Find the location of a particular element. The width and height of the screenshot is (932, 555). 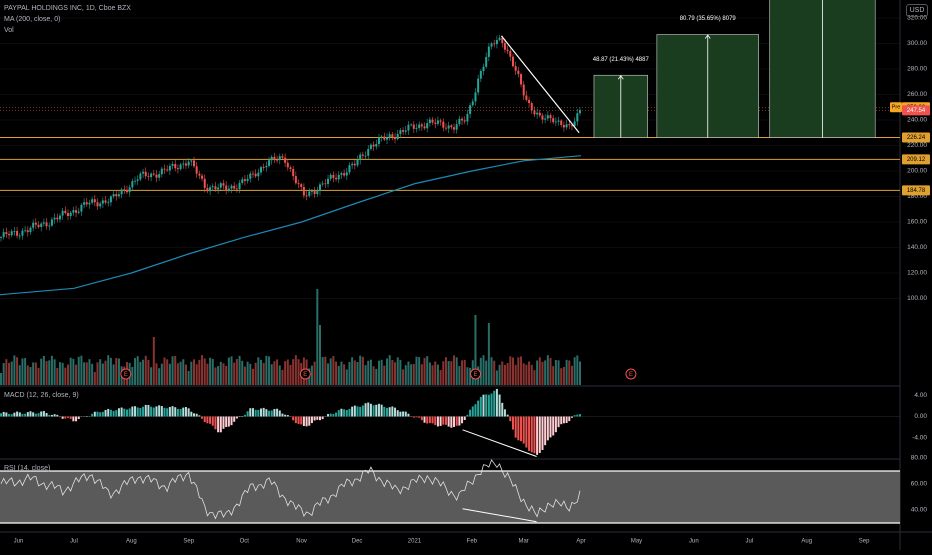

ma-indicator-label: MA (200, close, 0) is located at coordinates (32, 19).